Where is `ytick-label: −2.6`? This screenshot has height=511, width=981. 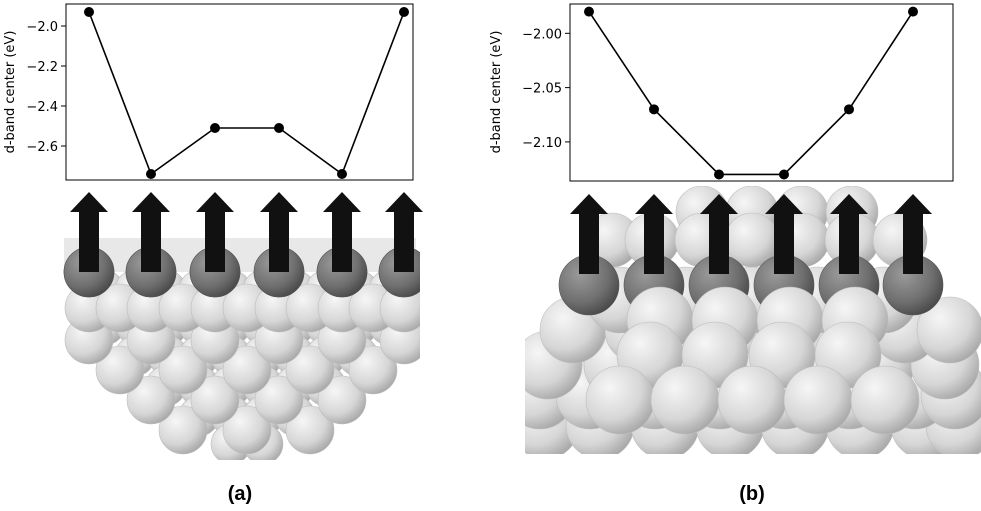
ytick-label: −2.6 is located at coordinates (42, 147).